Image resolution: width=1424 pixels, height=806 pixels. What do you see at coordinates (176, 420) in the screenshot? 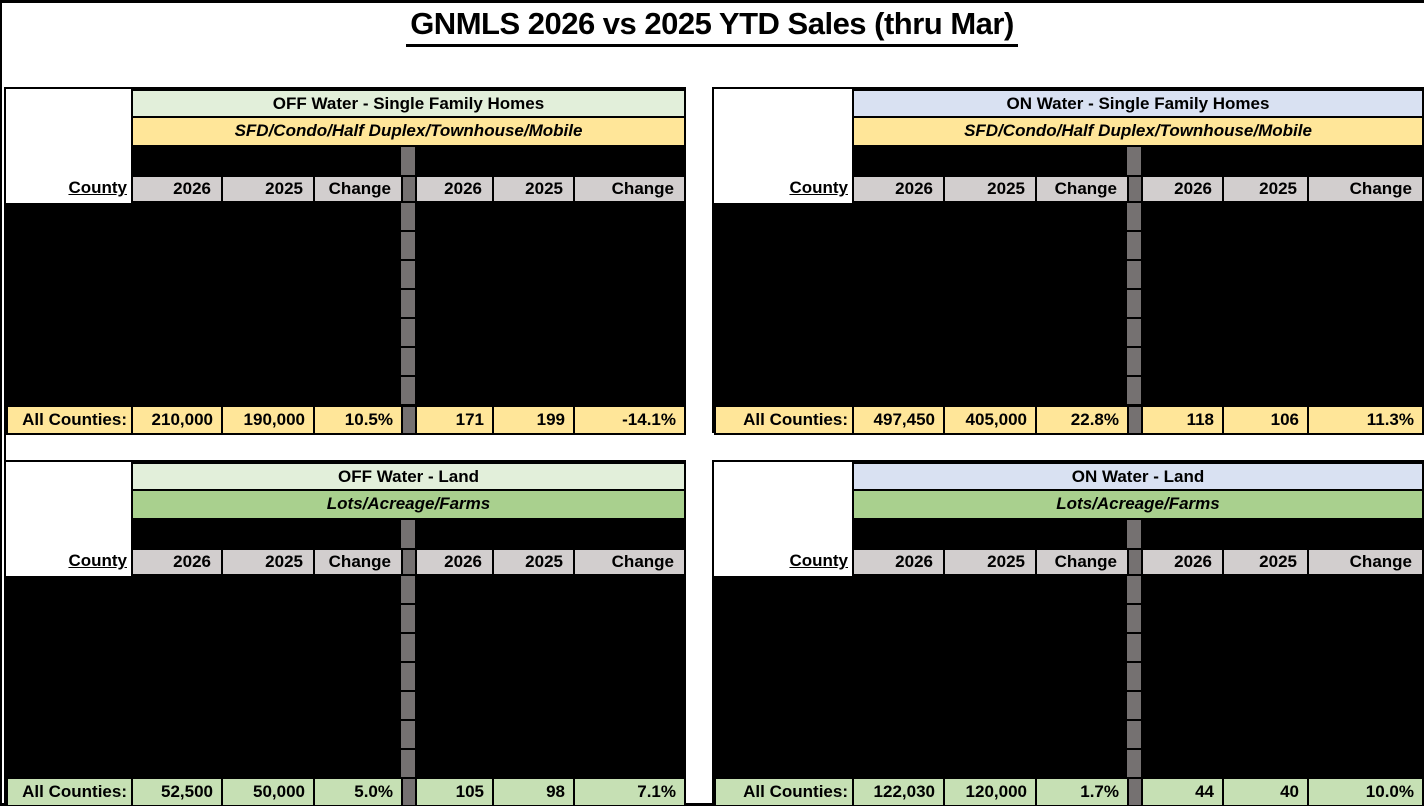
I see `total-value: 210,000` at bounding box center [176, 420].